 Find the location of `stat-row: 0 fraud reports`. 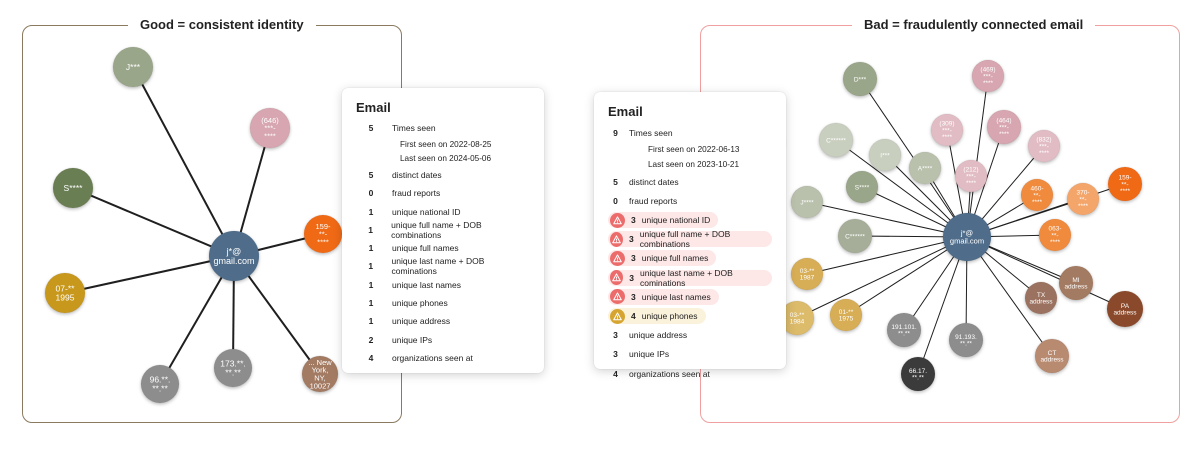

stat-row: 0 fraud reports is located at coordinates (443, 193).